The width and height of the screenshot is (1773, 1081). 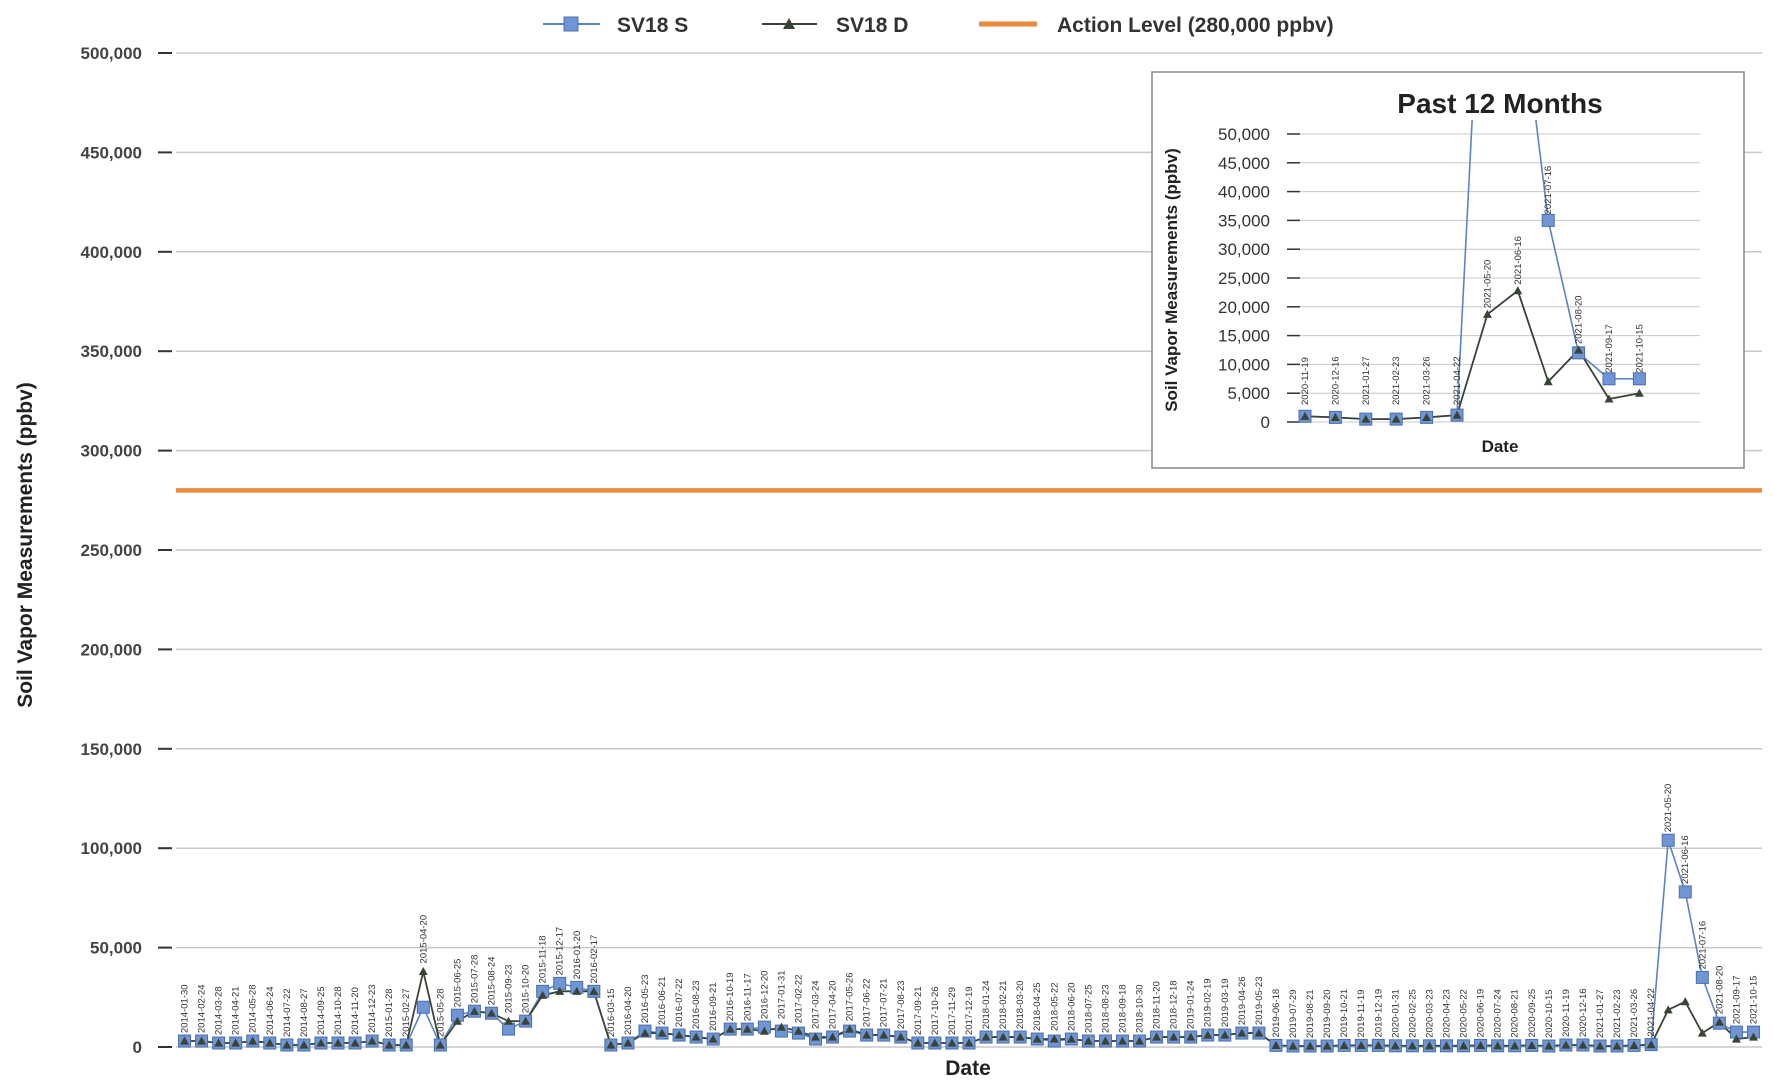 I want to click on main-date-label: 2018-03-20, so click(x=1020, y=1004).